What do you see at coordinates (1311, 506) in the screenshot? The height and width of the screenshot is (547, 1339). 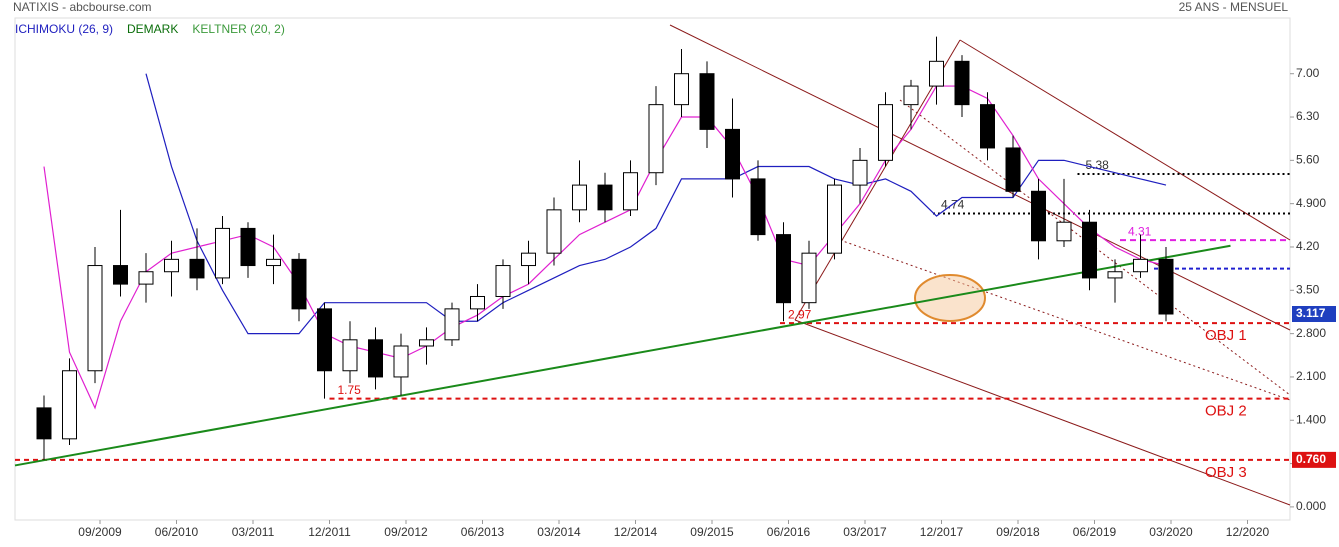 I see `y-tick-label: 0.000` at bounding box center [1311, 506].